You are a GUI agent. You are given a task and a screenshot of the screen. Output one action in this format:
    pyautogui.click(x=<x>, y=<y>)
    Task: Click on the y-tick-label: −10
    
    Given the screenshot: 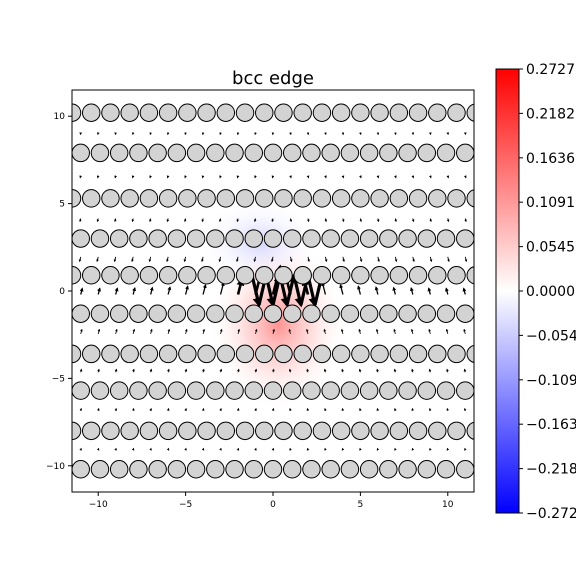 What is the action you would take?
    pyautogui.click(x=55, y=467)
    